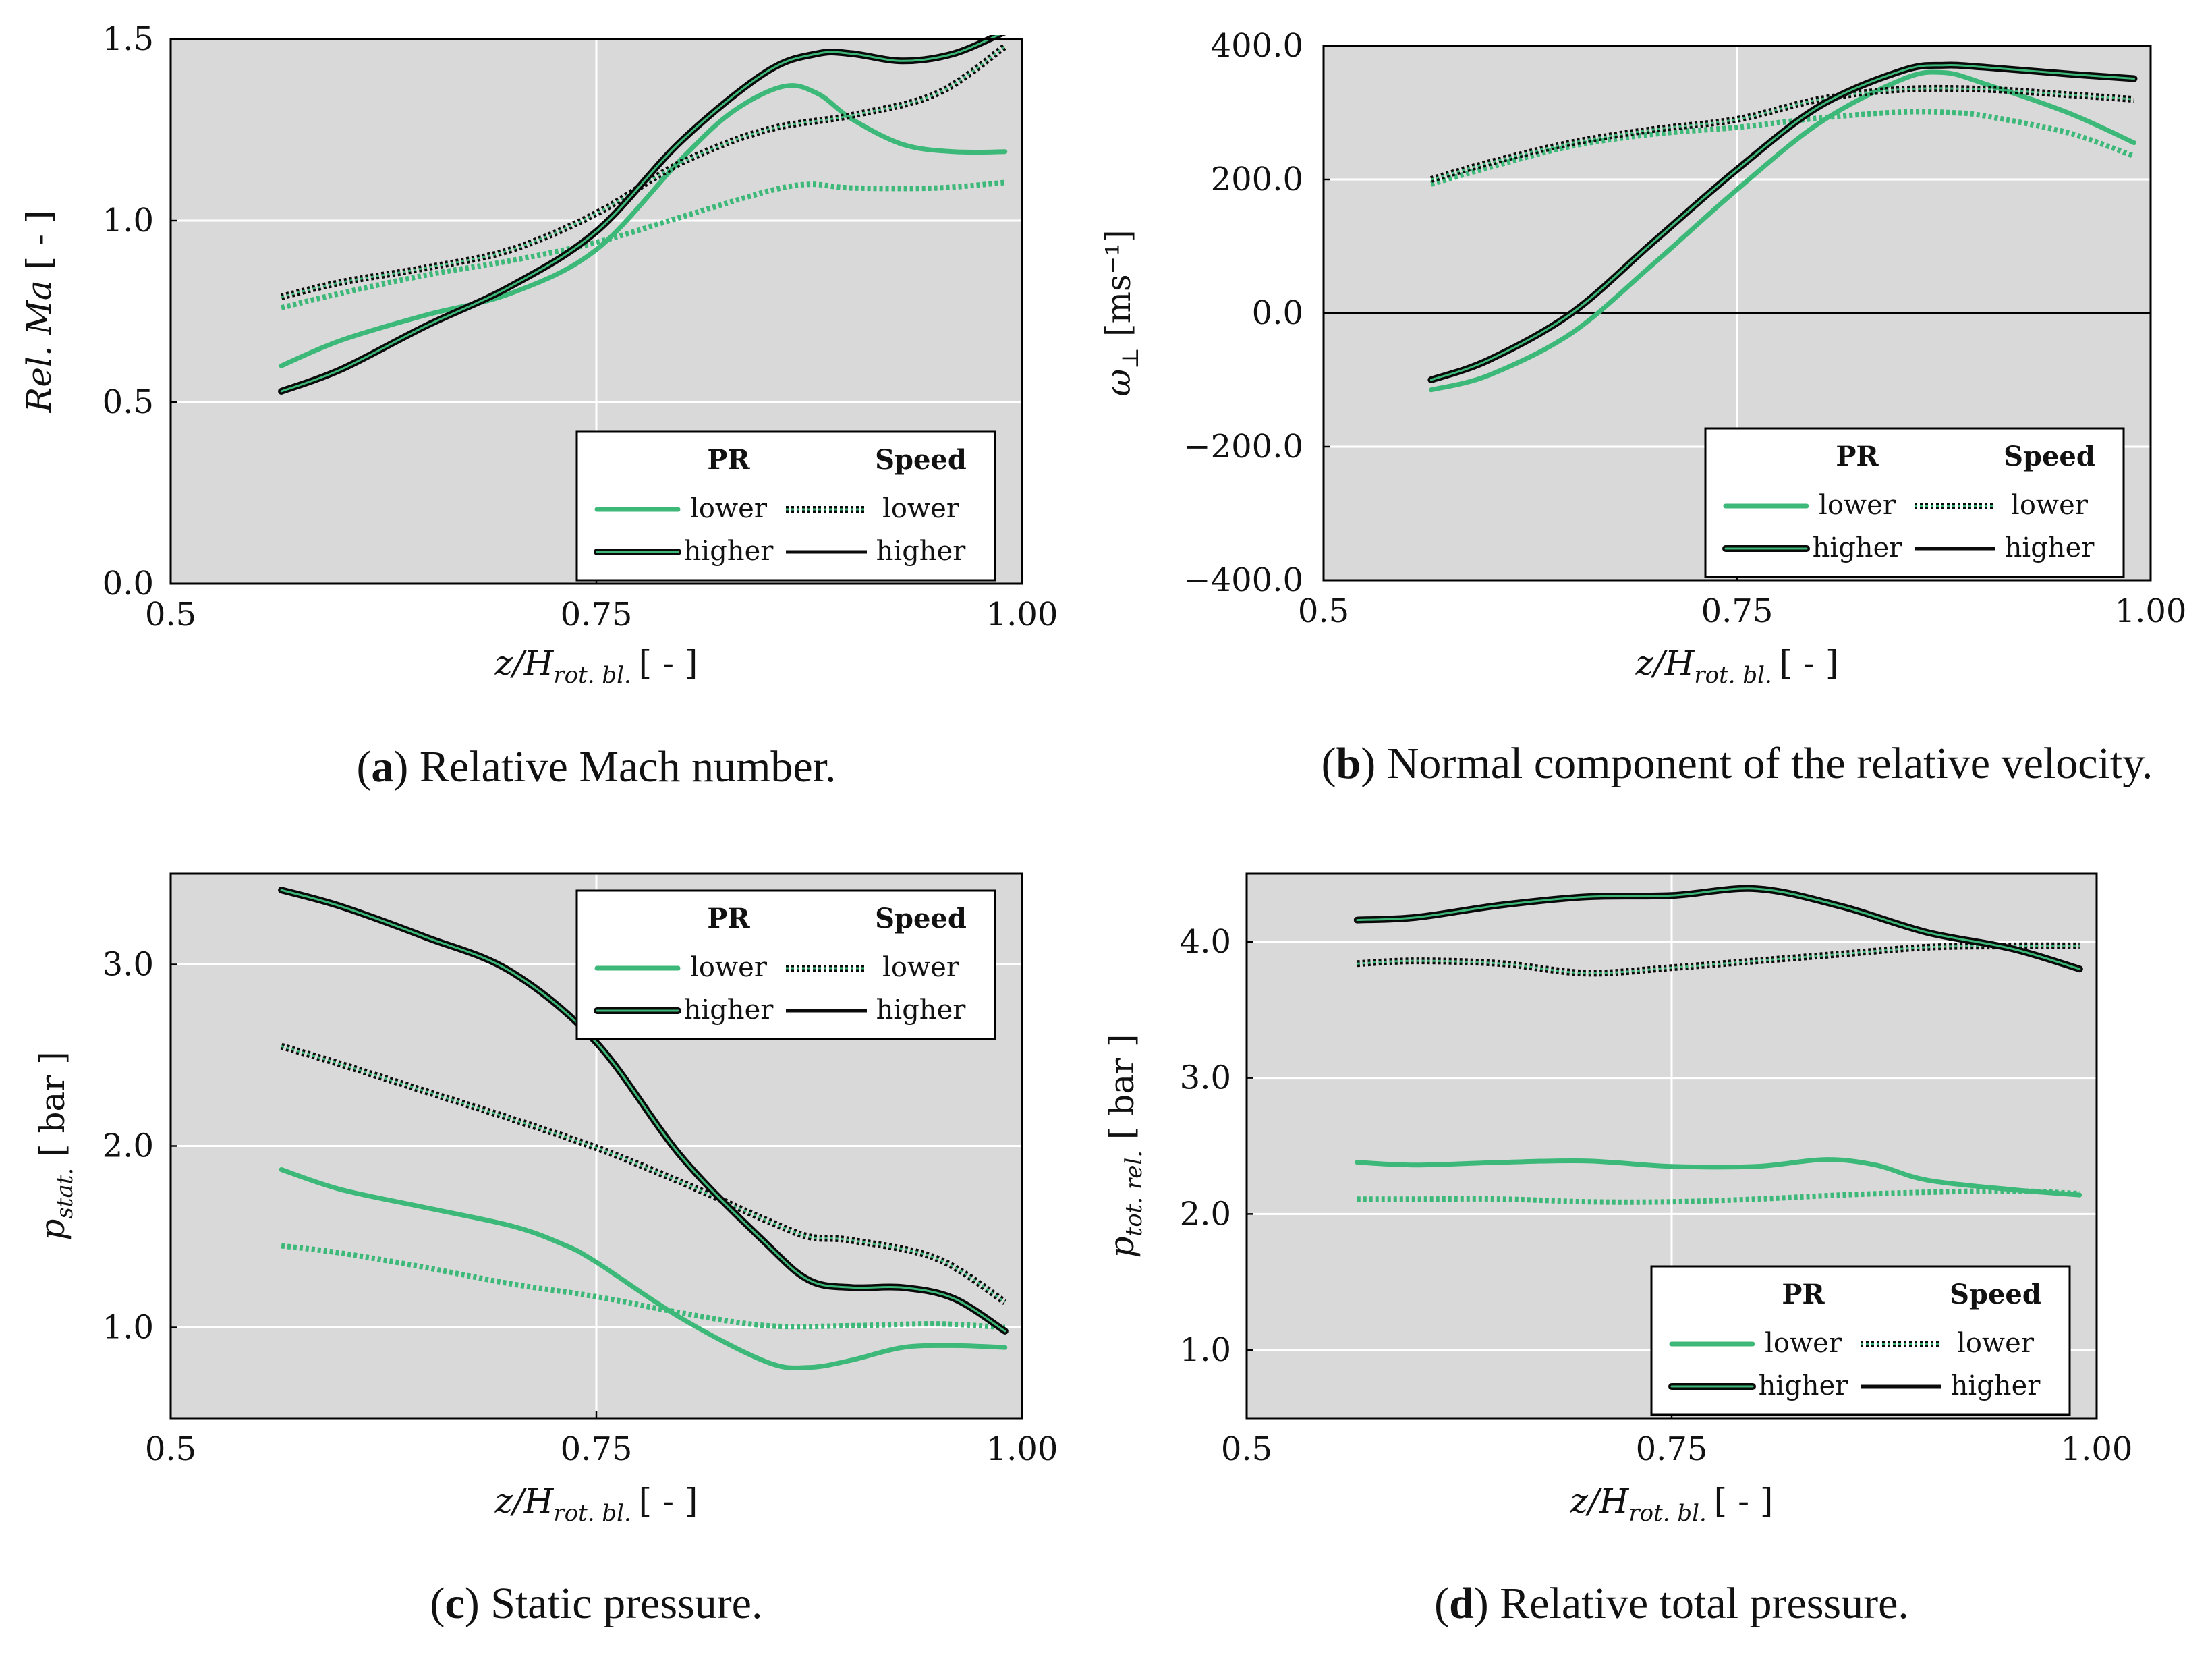 The height and width of the screenshot is (1653, 2212). Describe the element at coordinates (55, 1145) in the screenshot. I see `y-axis-label: pstat. [ bar ]` at that location.